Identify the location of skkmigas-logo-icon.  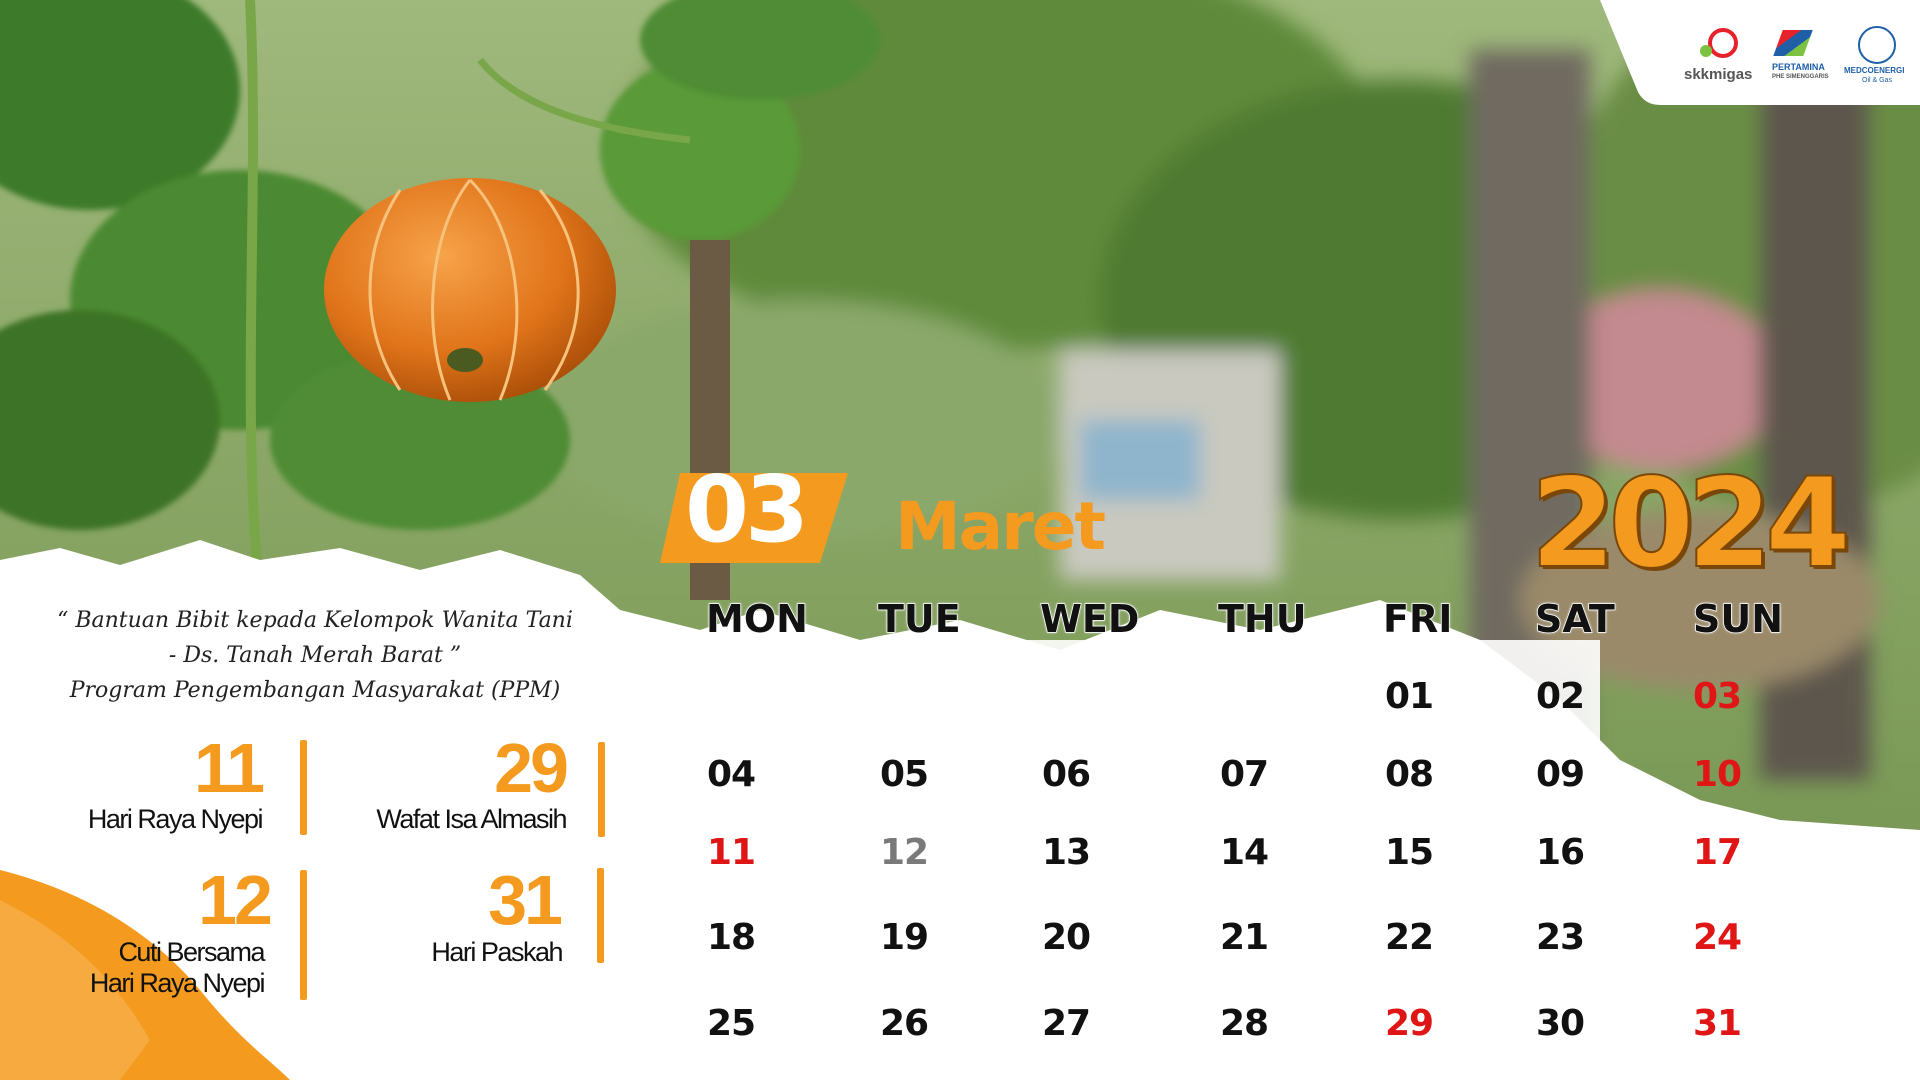
(1723, 43).